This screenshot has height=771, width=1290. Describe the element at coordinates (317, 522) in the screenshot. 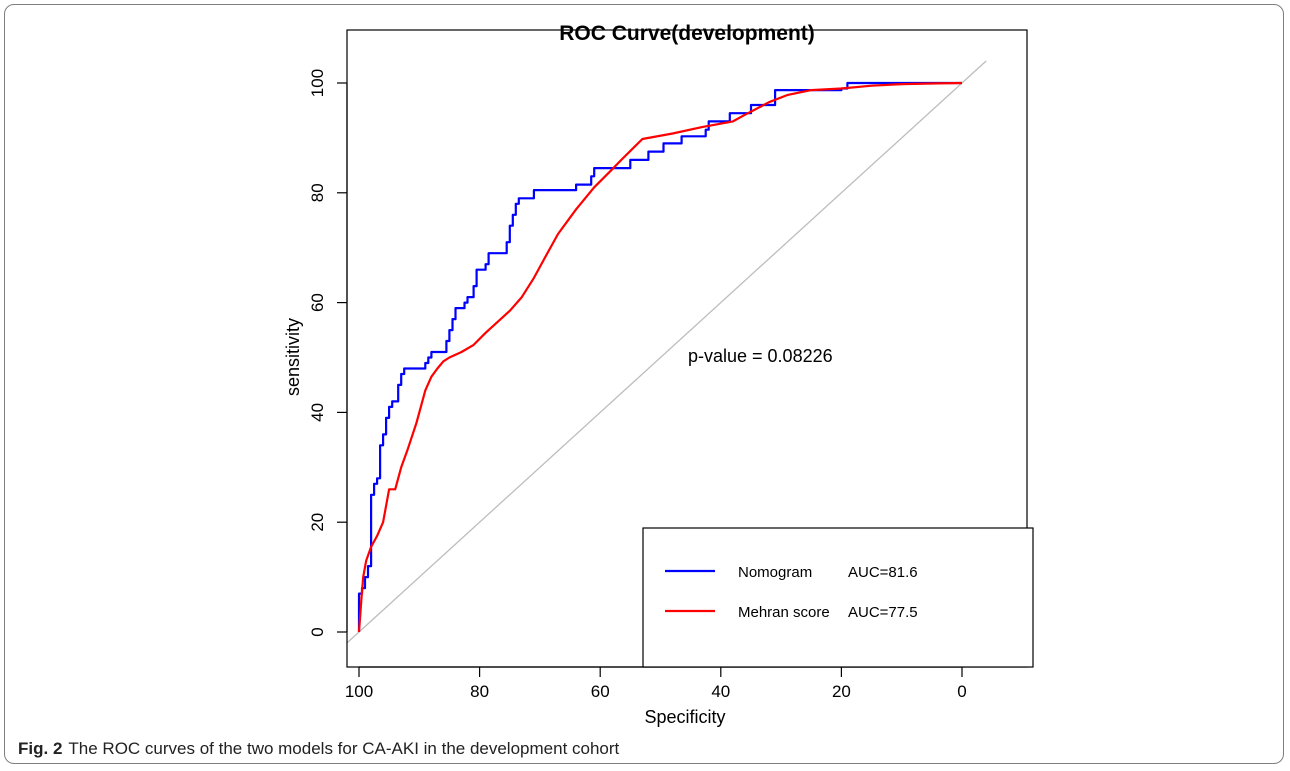

I see `y-tick-label-20: 20` at that location.